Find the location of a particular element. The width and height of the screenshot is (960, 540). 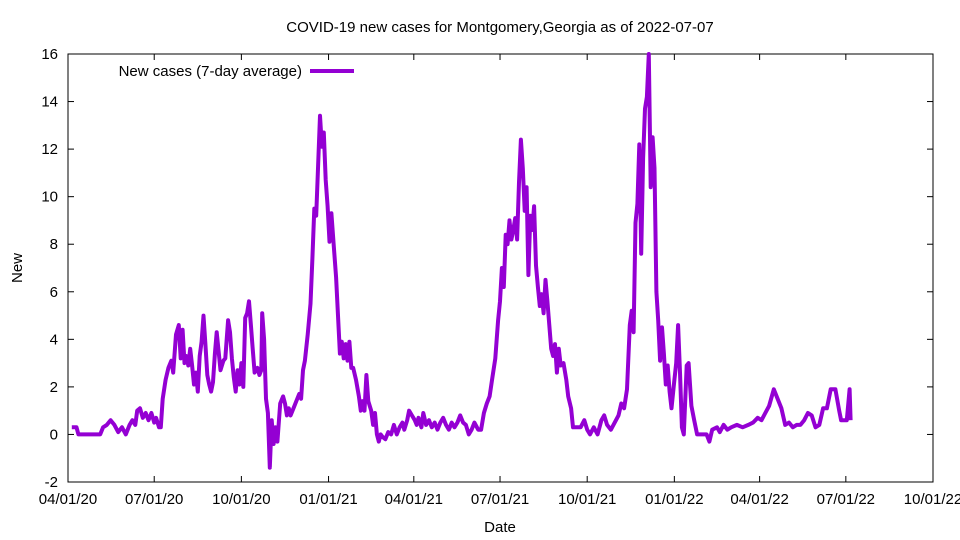

x-tick-label: 10/01/20 is located at coordinates (241, 499).